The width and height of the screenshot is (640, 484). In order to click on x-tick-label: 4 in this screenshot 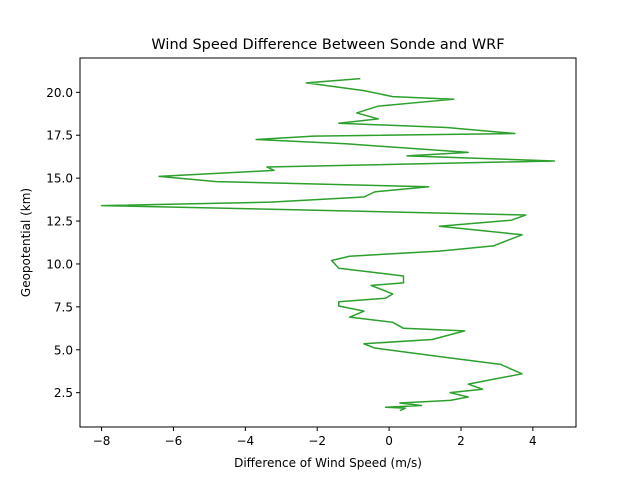, I will do `click(533, 441)`.